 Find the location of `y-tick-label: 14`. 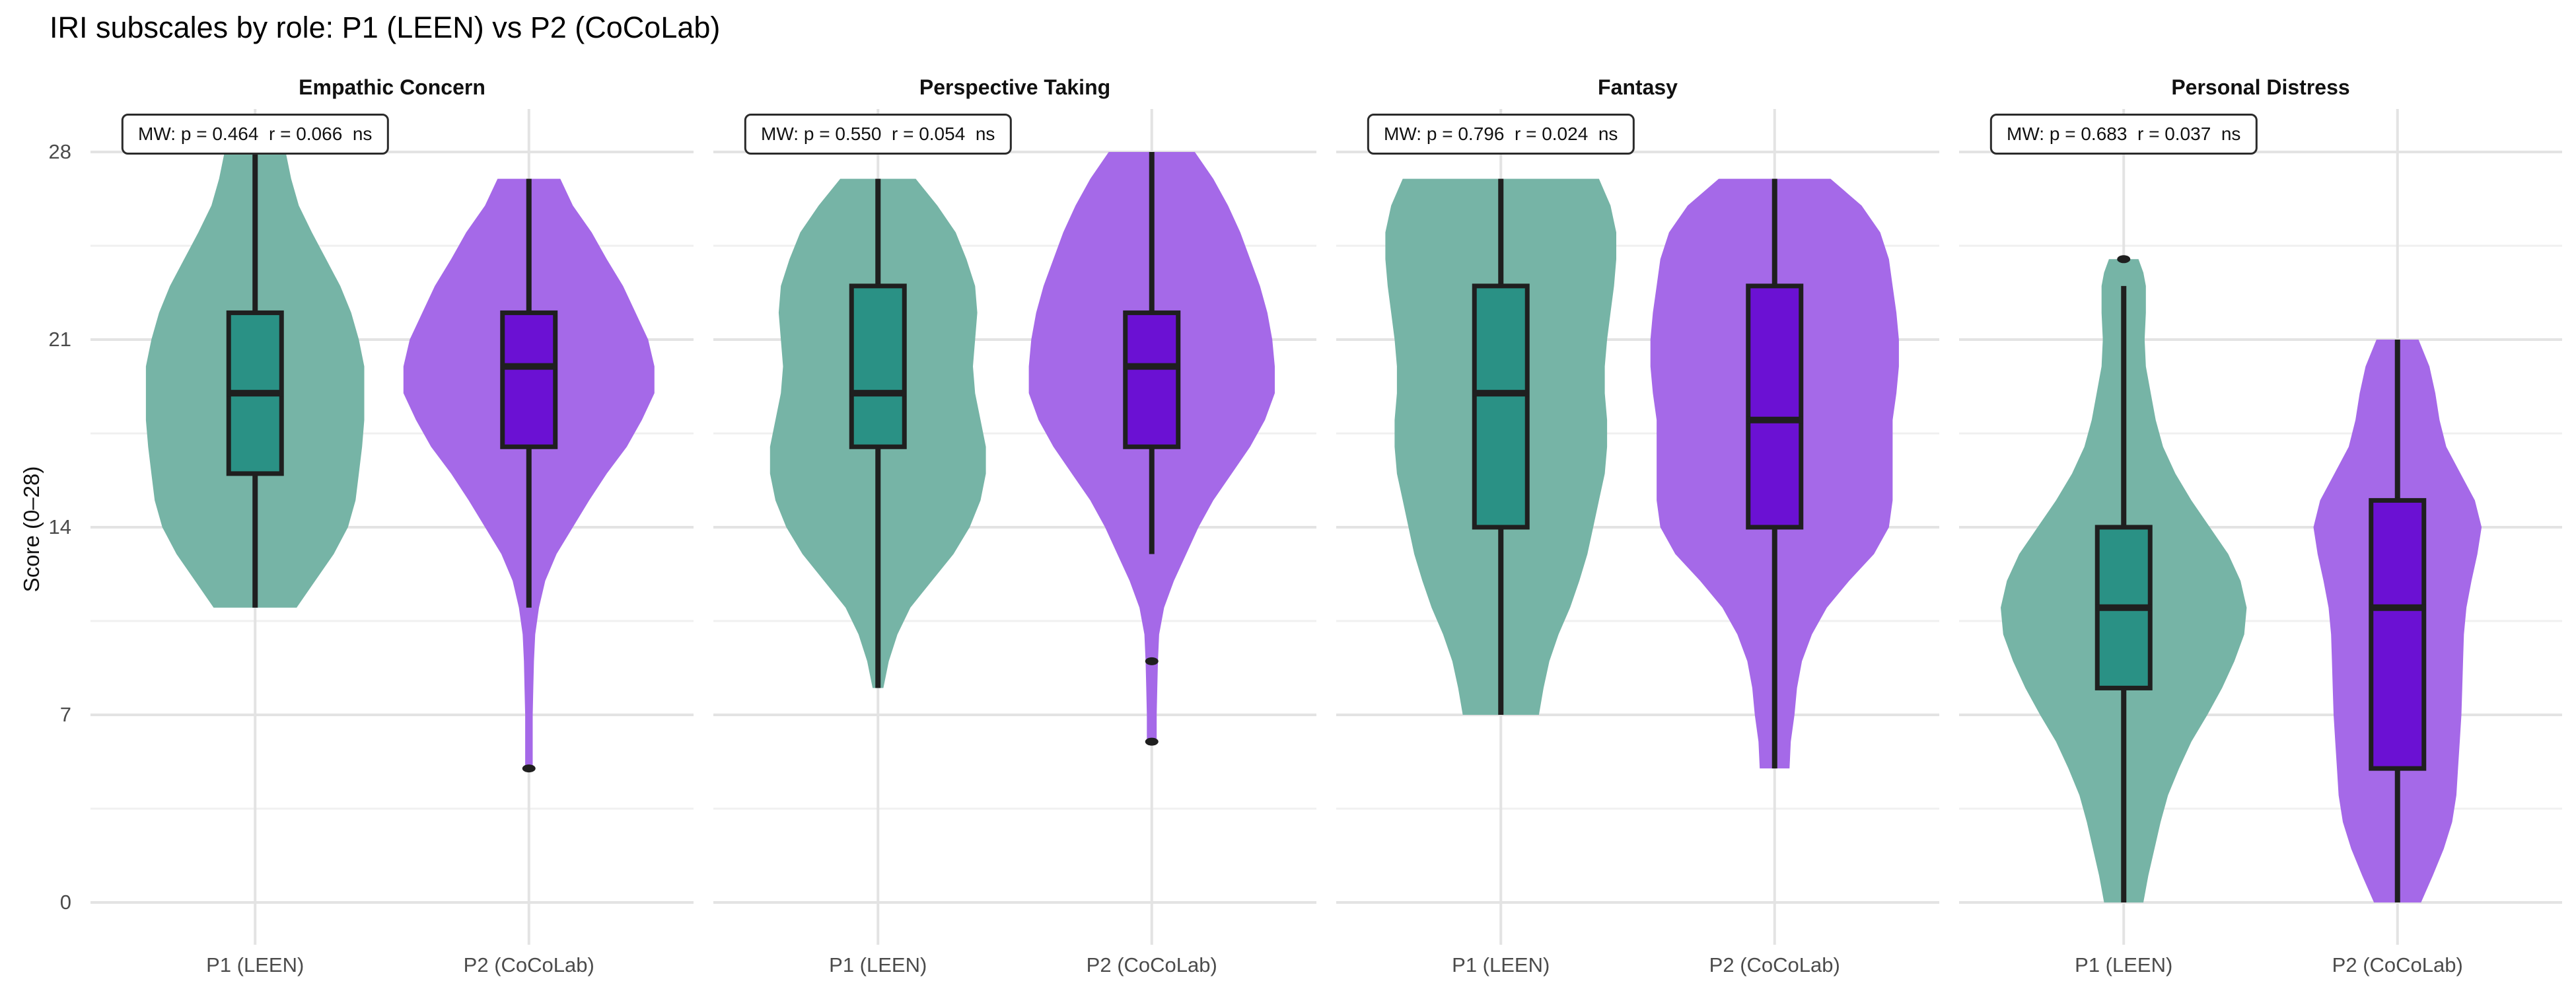

y-tick-label: 14 is located at coordinates (60, 526).